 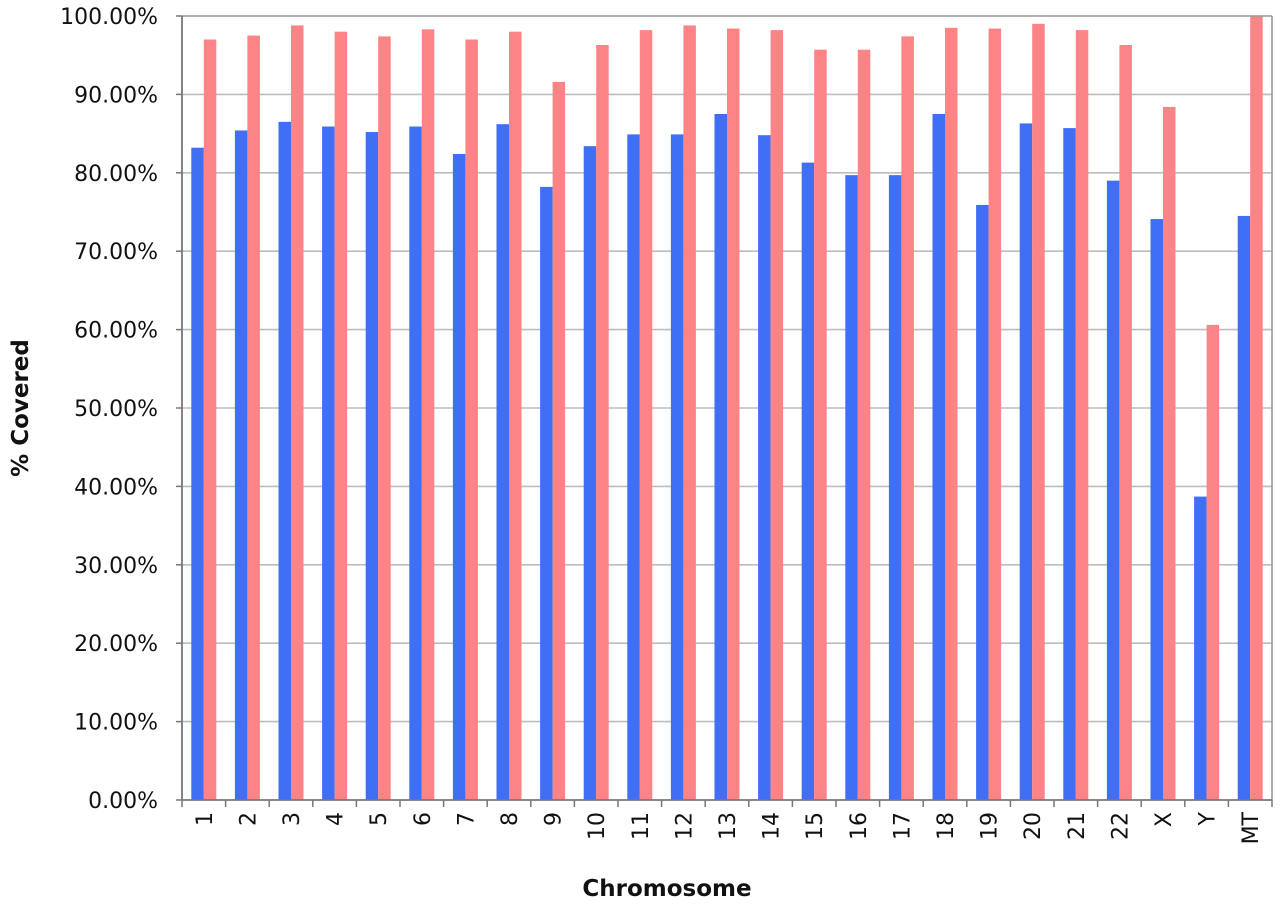 I want to click on y-tick-label: 40.00%, so click(x=116, y=487).